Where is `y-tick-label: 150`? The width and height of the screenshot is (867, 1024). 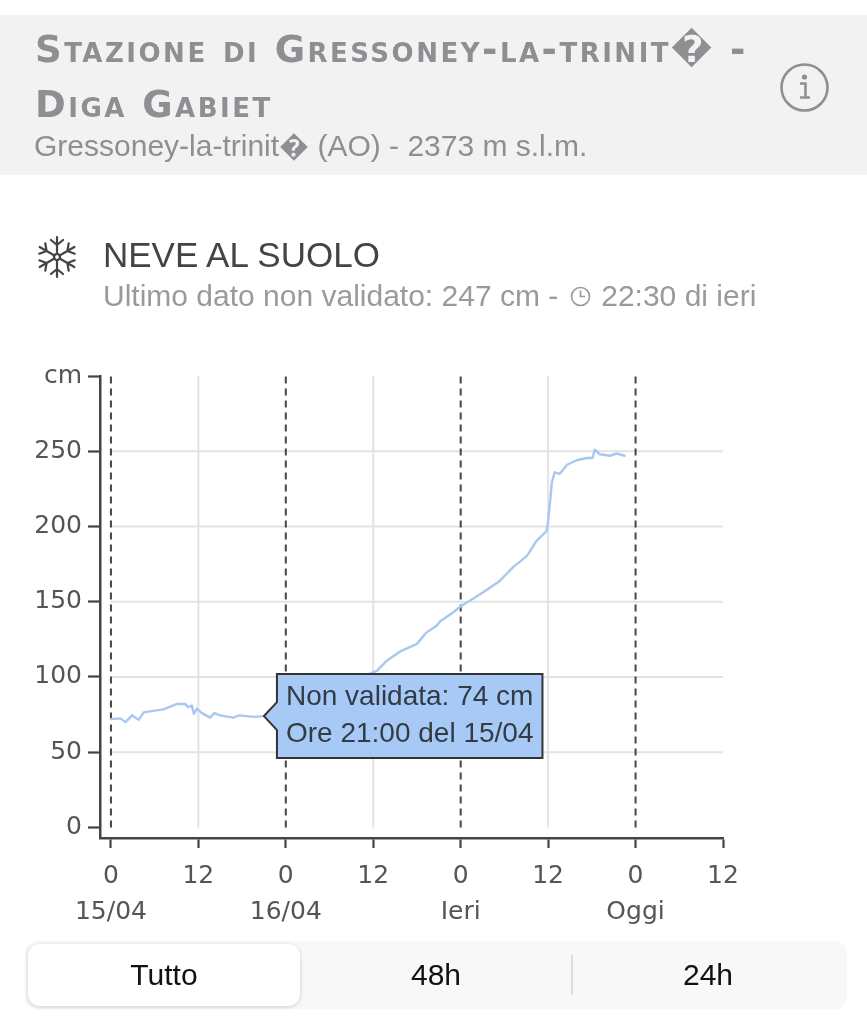
y-tick-label: 150 is located at coordinates (58, 600).